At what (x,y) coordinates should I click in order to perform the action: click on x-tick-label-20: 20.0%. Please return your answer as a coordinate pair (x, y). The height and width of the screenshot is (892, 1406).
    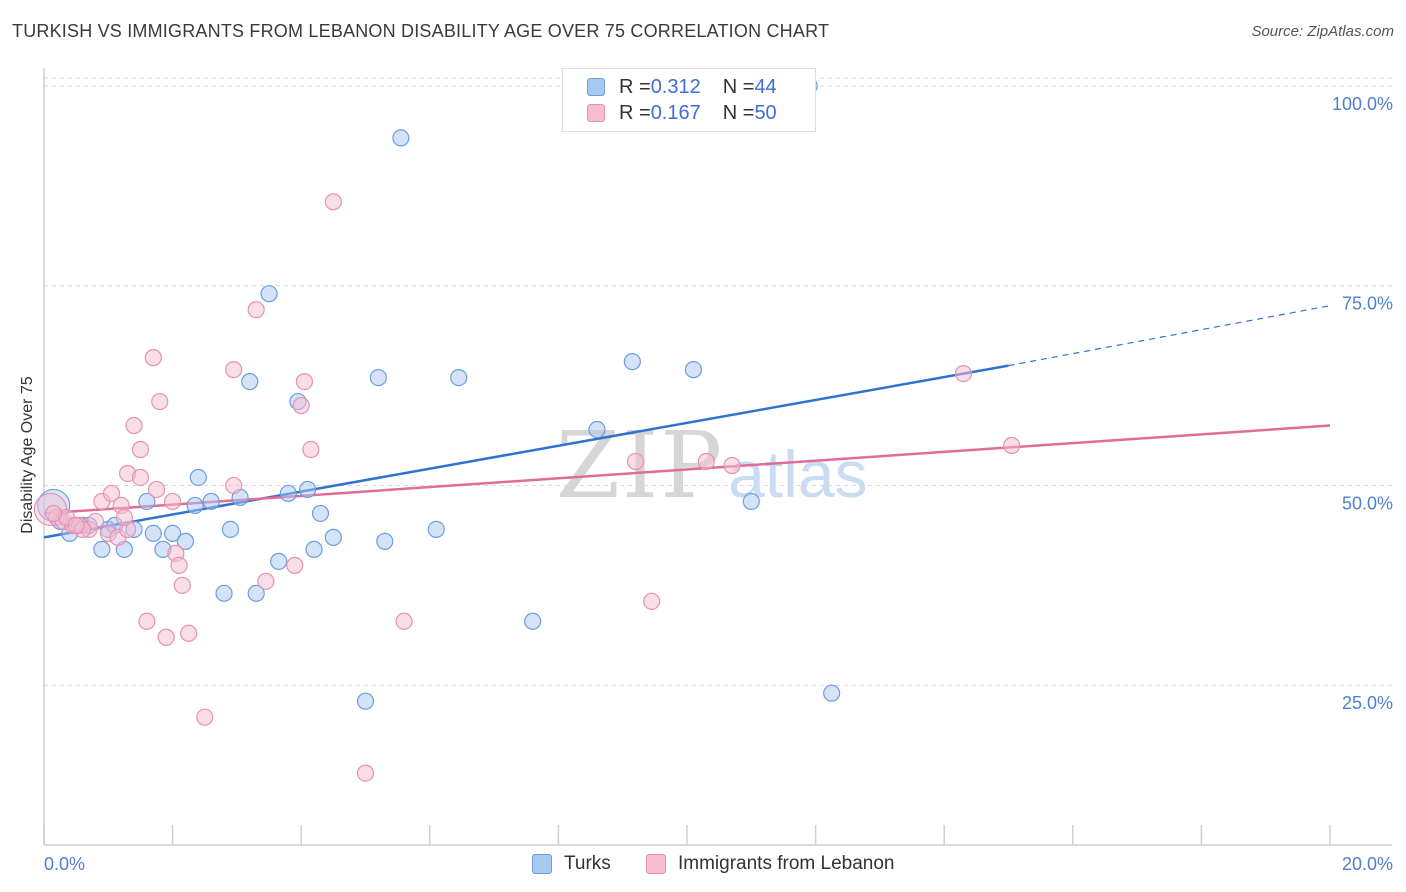
    Looking at the image, I should click on (1367, 864).